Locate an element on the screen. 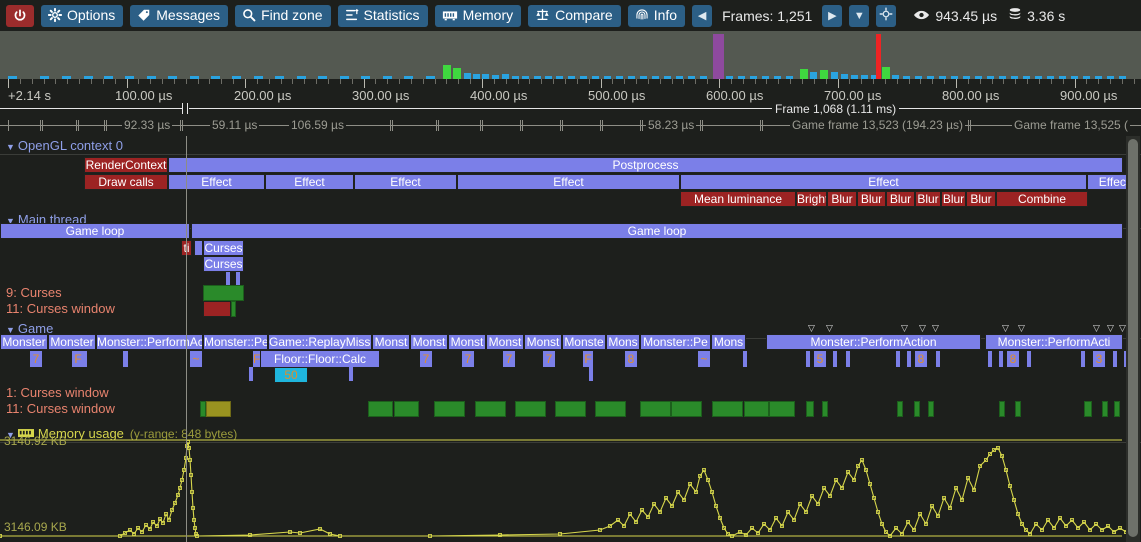  options-button: Options is located at coordinates (82, 15).